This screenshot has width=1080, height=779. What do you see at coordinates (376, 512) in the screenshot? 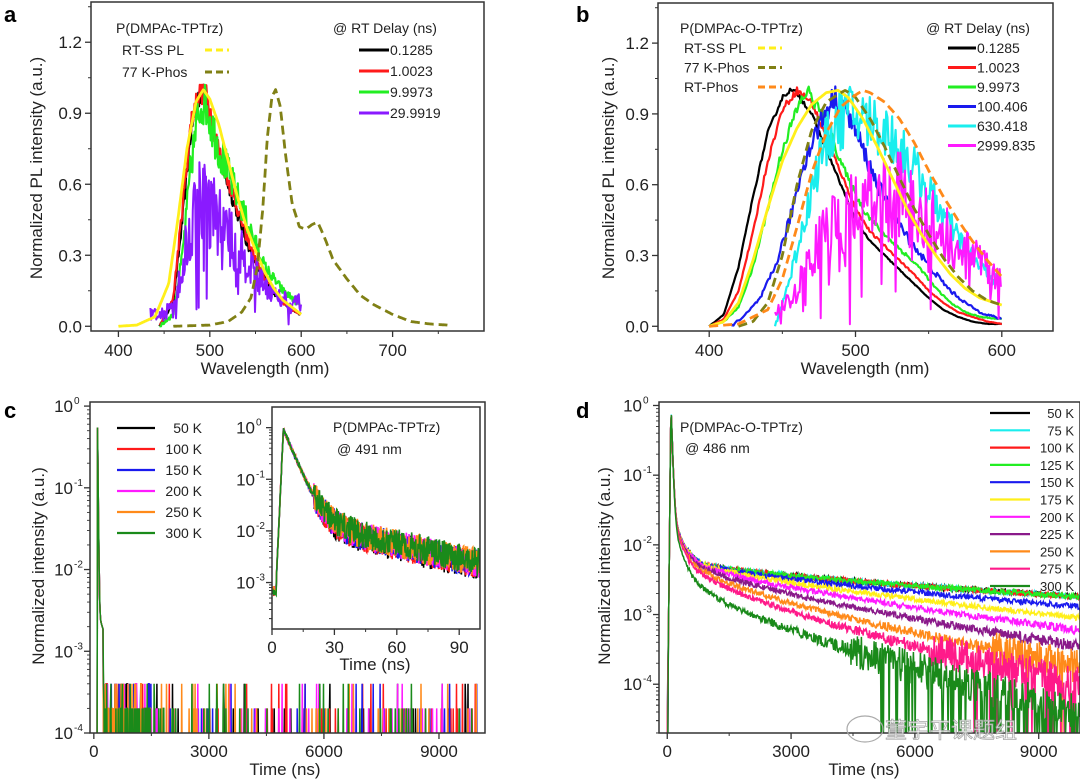
I see `inset-plot` at bounding box center [376, 512].